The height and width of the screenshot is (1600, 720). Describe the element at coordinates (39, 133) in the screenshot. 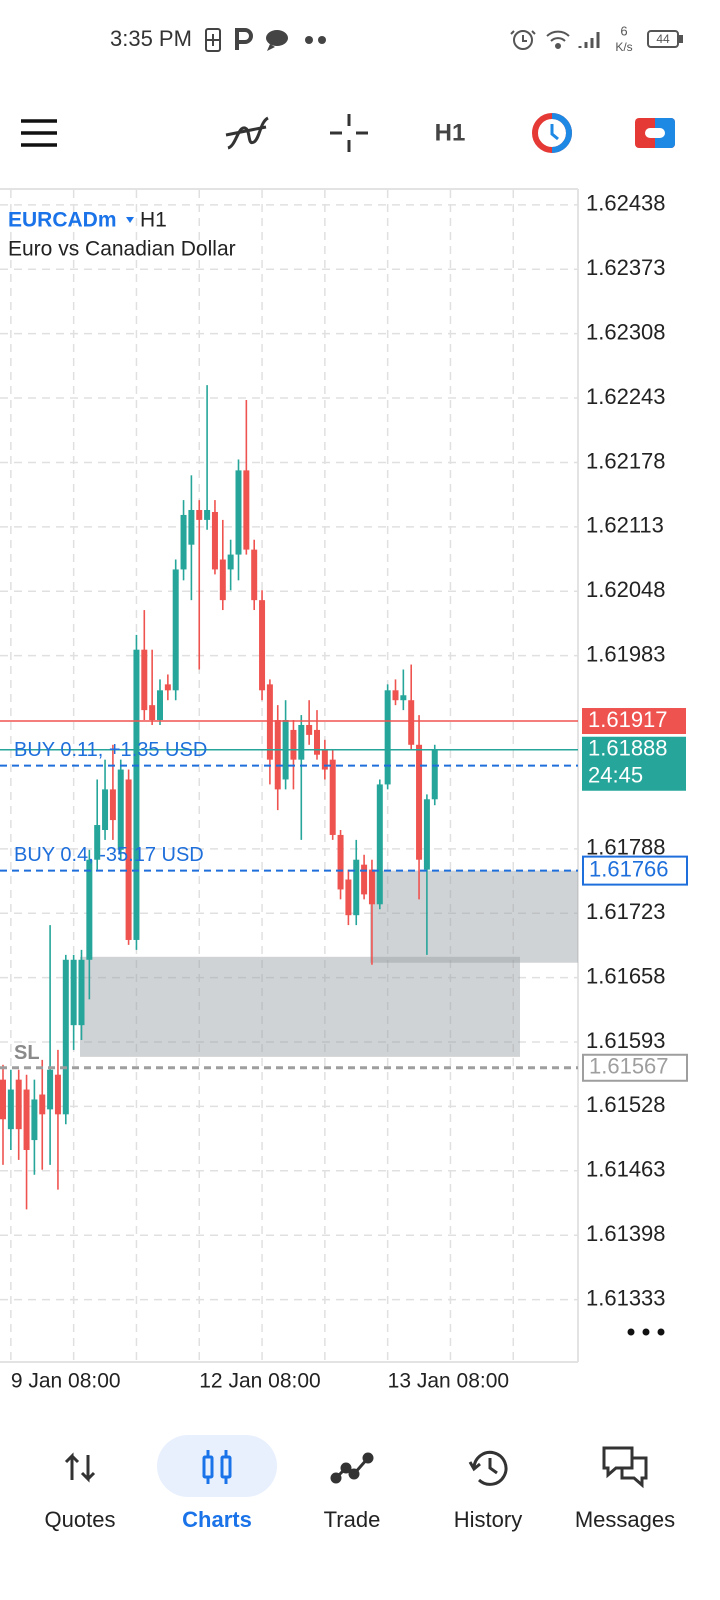

I see `menu-button` at that location.